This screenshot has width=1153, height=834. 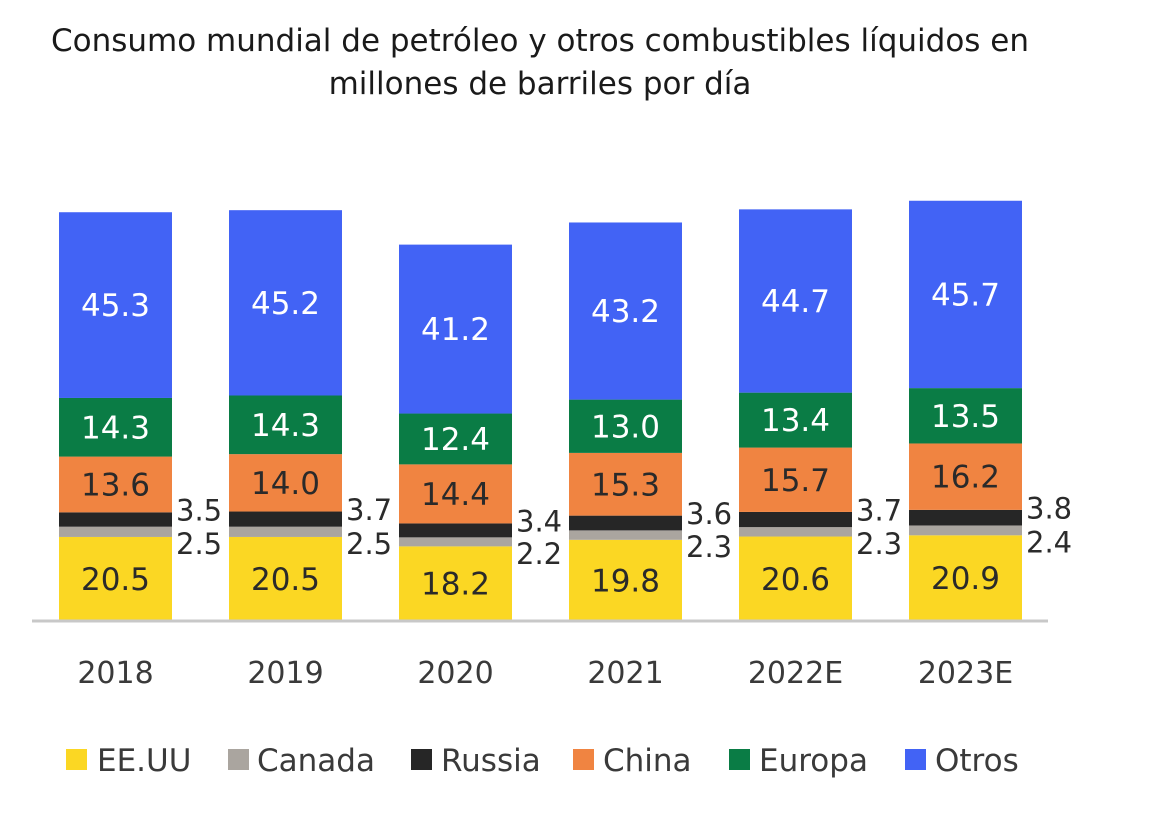 What do you see at coordinates (1049, 509) in the screenshot?
I see `label-russia-2023e: 3.8` at bounding box center [1049, 509].